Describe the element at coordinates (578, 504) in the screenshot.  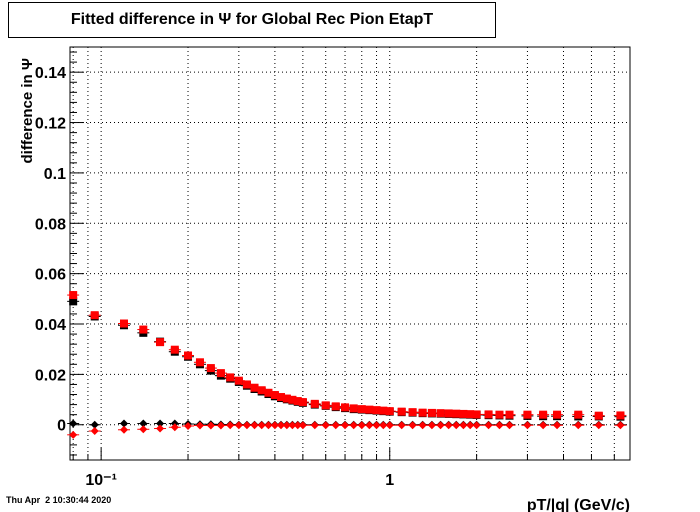
I see `x-axis-label: pT/|q| (GeV/c)` at that location.